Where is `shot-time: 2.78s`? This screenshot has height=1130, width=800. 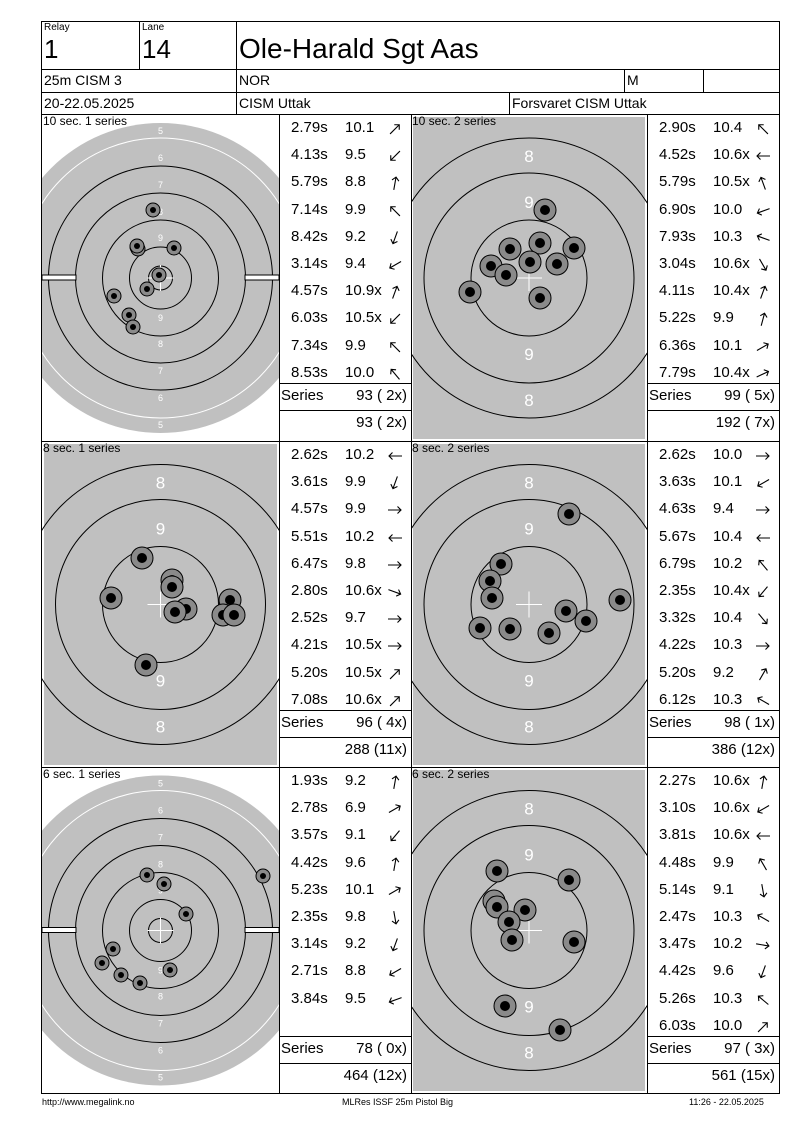
shot-time: 2.78s is located at coordinates (309, 808).